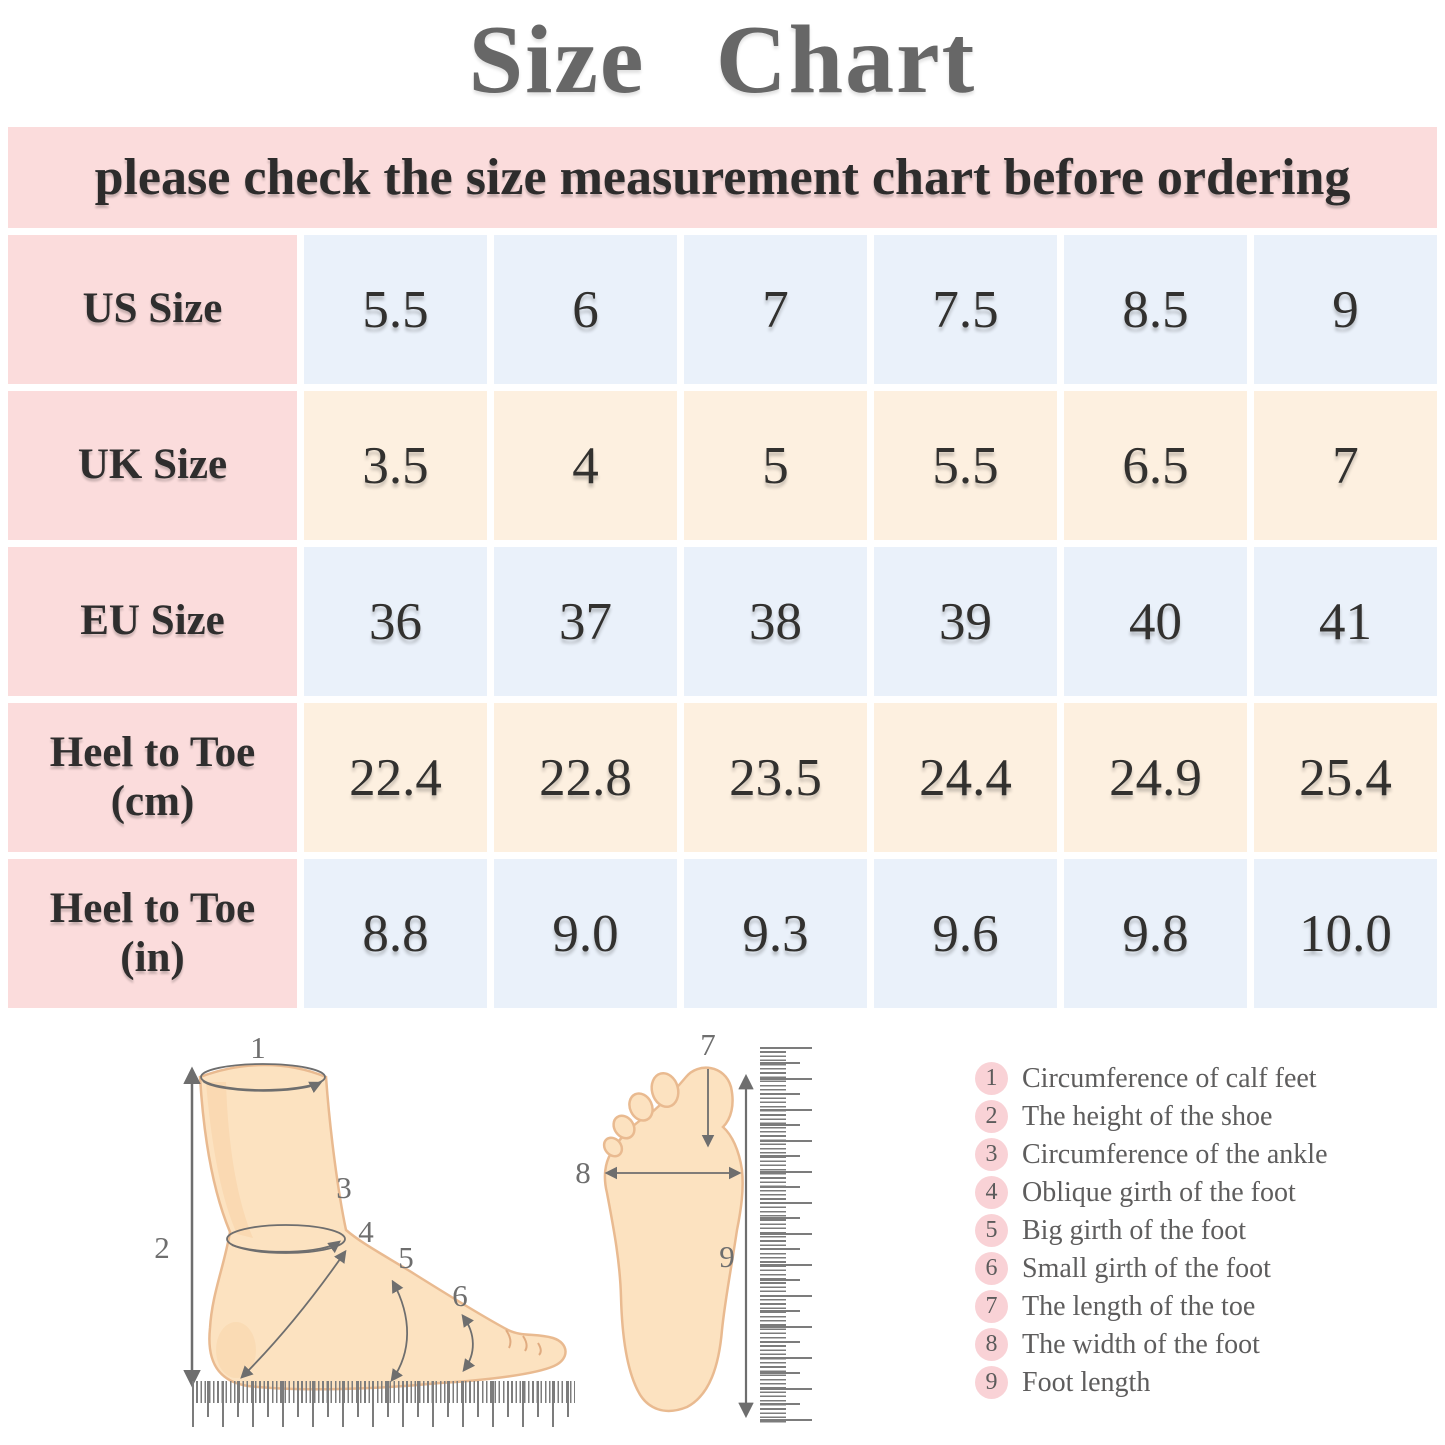  Describe the element at coordinates (727, 1256) in the screenshot. I see `marker-9: 9` at that location.